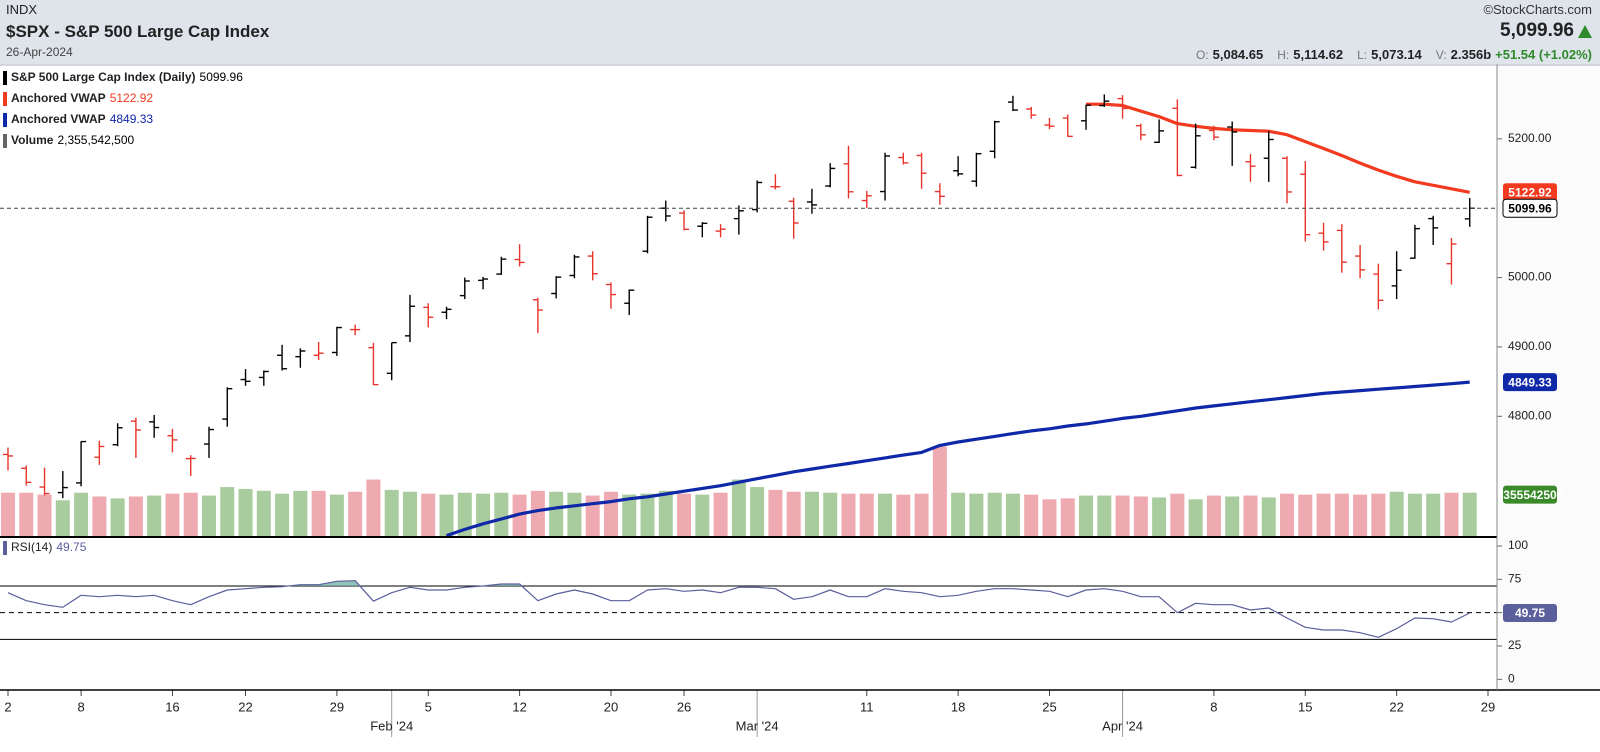 This screenshot has height=752, width=1600. Describe the element at coordinates (1530, 192) in the screenshot. I see `vwap-tag: 5122.92` at that location.